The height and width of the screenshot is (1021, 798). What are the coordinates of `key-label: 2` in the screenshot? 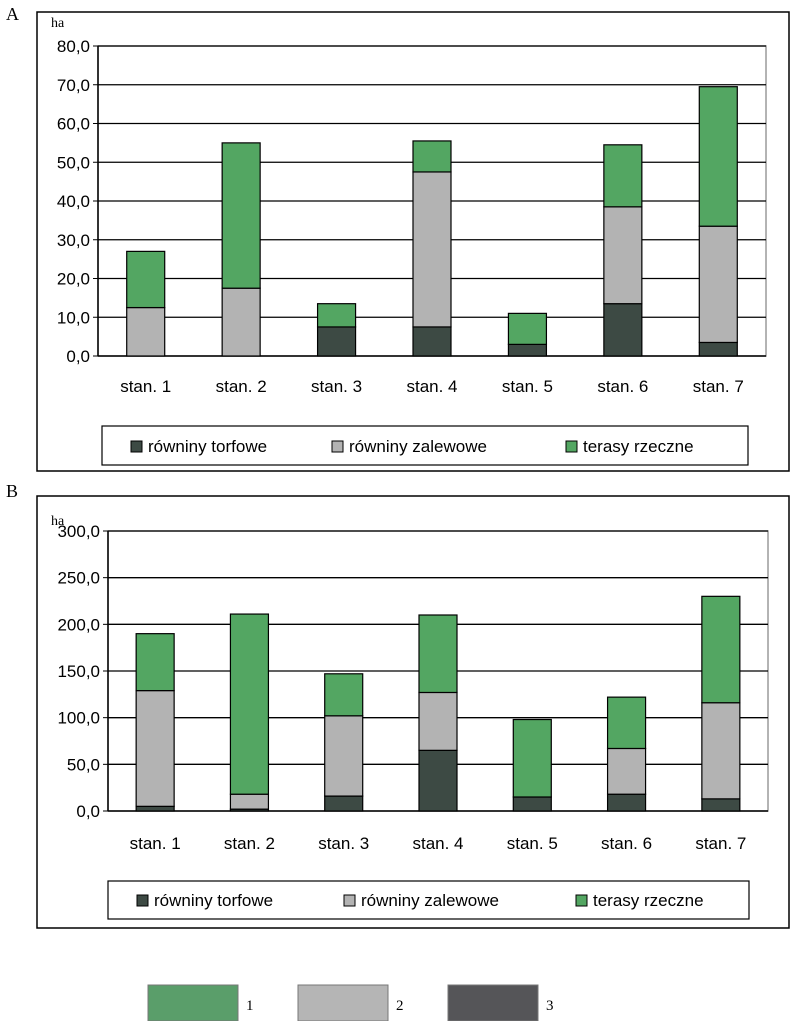 It's located at (400, 1006).